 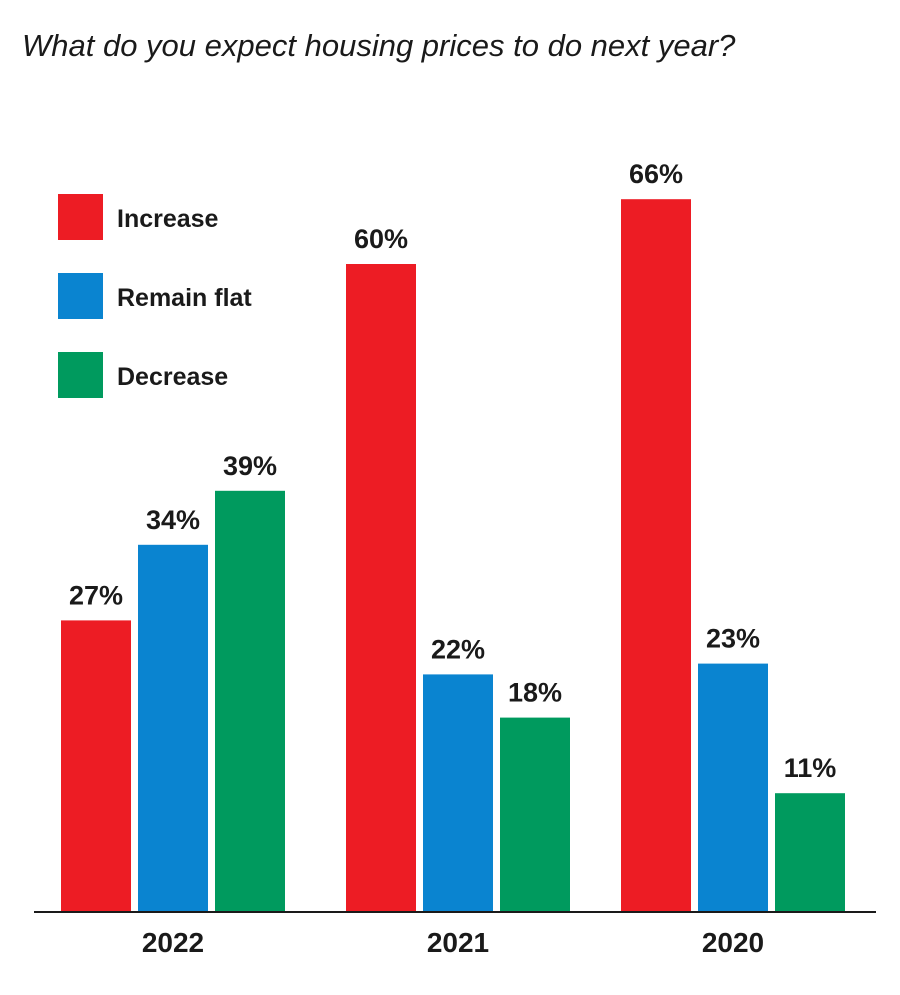 I want to click on value-label-2021-remain-flat: 22%, so click(x=458, y=649).